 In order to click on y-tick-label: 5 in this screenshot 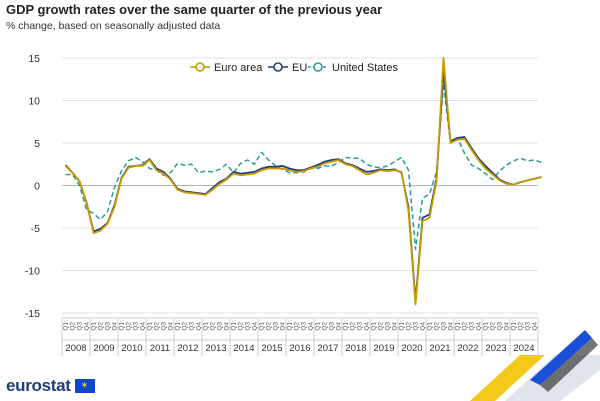, I will do `click(37, 144)`.